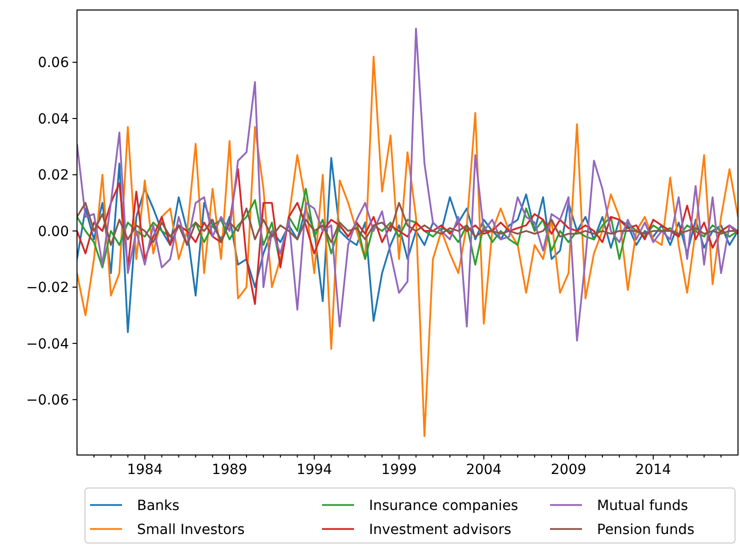 Image resolution: width=740 pixels, height=545 pixels. Describe the element at coordinates (484, 470) in the screenshot. I see `x-tick-label: 2004` at that location.